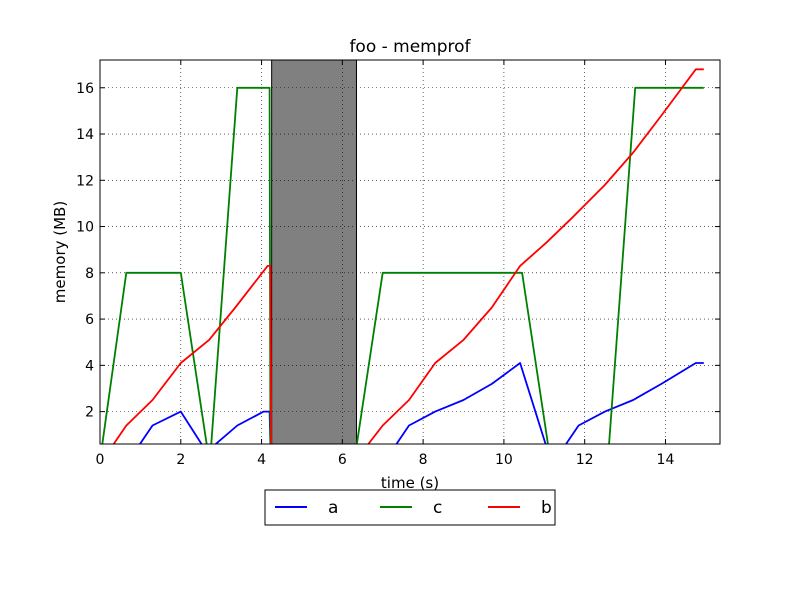 This screenshot has height=600, width=800. Describe the element at coordinates (504, 460) in the screenshot. I see `x-tick-label: 10` at that location.